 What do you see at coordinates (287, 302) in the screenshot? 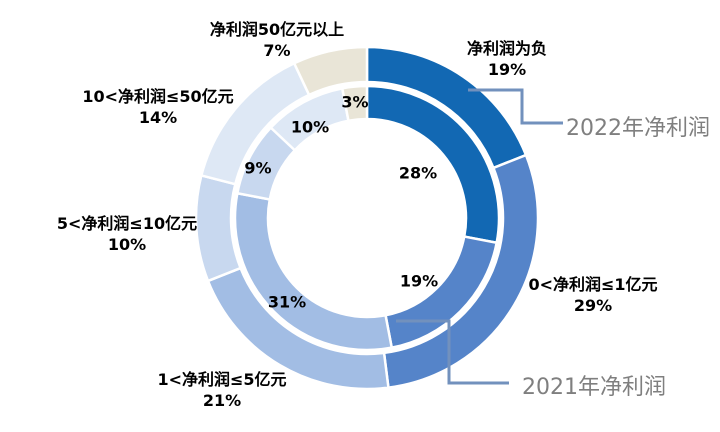
I see `inner-pct-1-5-yi: 31%` at bounding box center [287, 302].